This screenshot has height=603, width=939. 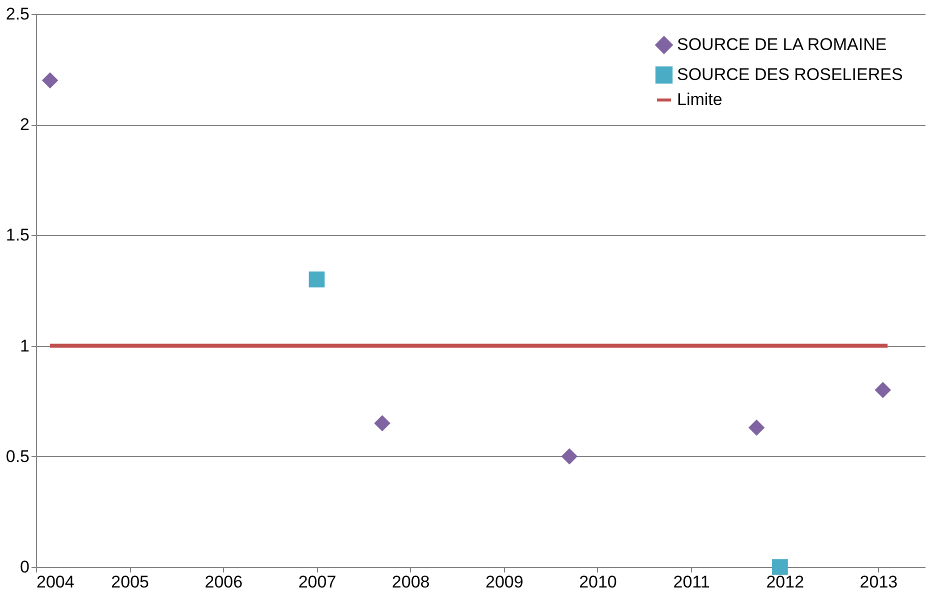 What do you see at coordinates (879, 582) in the screenshot?
I see `x-tick-label: 2013` at bounding box center [879, 582].